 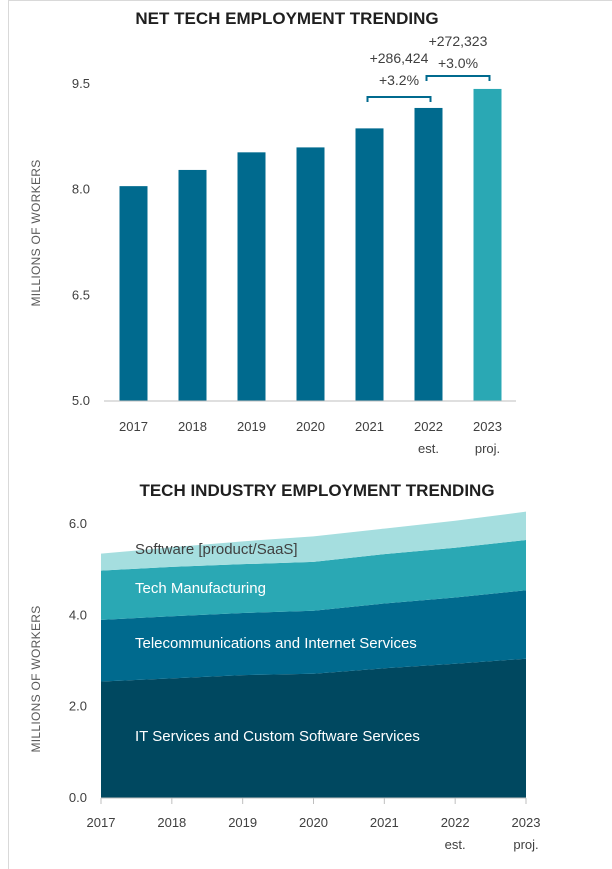 I want to click on chart1-y-tick-label: 6.5, so click(x=81, y=294).